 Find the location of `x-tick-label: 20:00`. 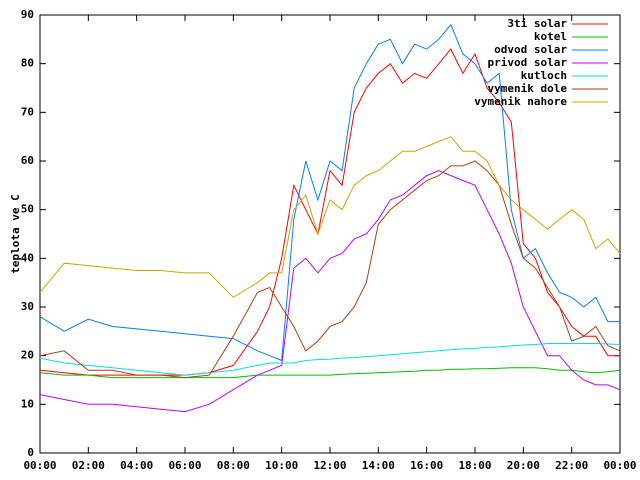

x-tick-label: 20:00 is located at coordinates (523, 465).